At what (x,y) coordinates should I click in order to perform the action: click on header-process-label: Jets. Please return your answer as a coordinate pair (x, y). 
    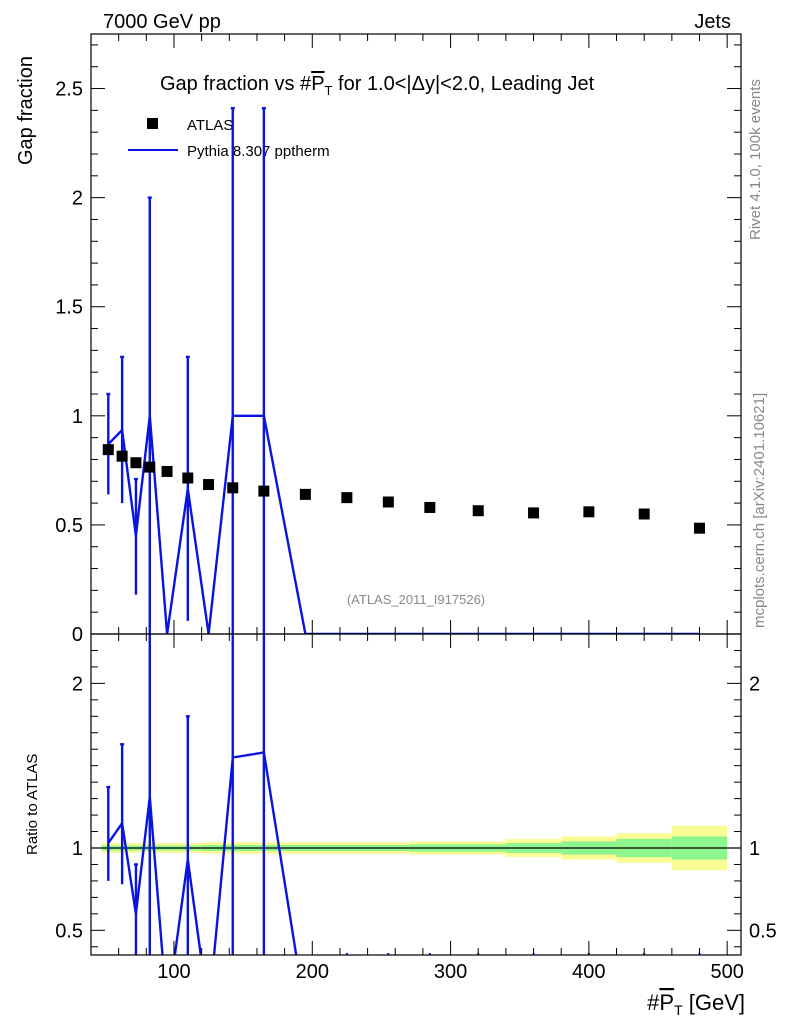
    Looking at the image, I should click on (712, 22).